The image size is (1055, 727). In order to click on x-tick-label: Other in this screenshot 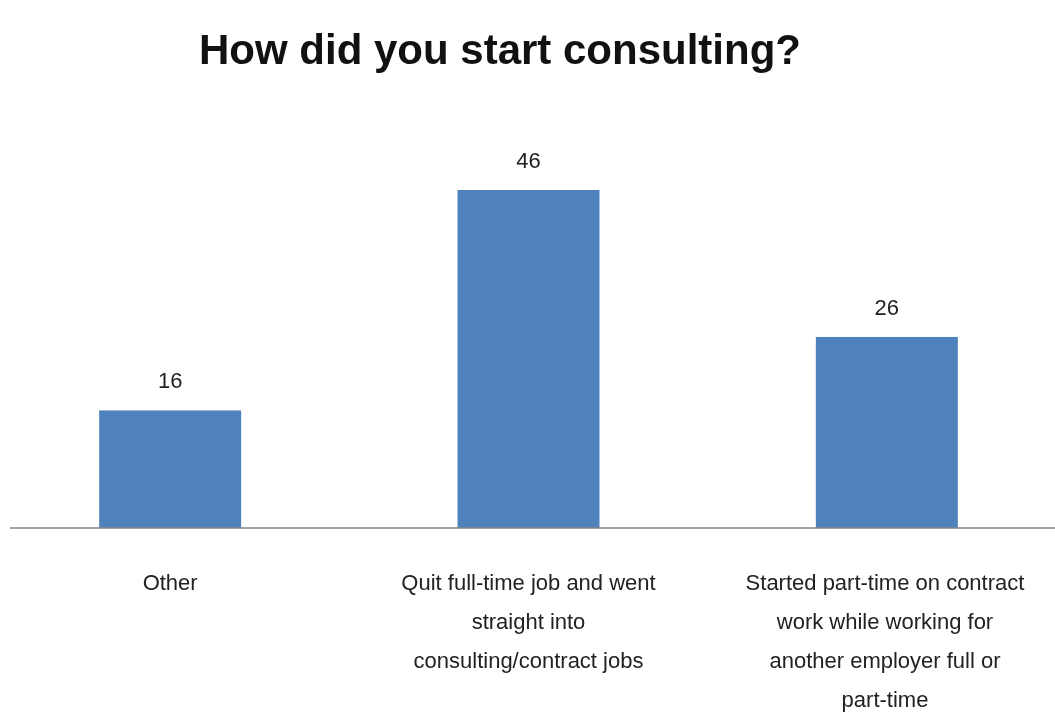, I will do `click(170, 582)`.